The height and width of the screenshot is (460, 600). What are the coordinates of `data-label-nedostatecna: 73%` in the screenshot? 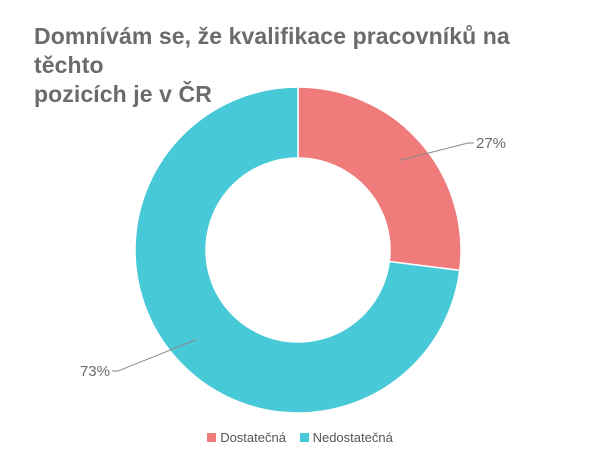 It's located at (95, 371).